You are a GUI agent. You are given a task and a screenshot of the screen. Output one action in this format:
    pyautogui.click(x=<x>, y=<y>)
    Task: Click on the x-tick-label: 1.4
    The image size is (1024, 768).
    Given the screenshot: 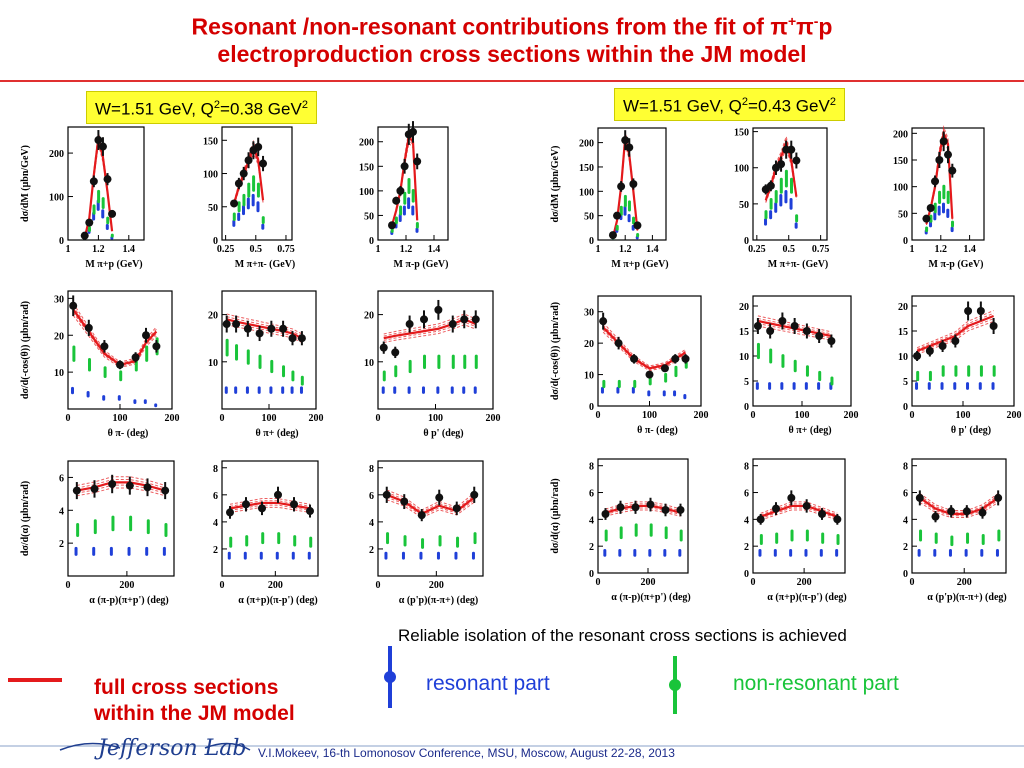 What is the action you would take?
    pyautogui.click(x=129, y=249)
    